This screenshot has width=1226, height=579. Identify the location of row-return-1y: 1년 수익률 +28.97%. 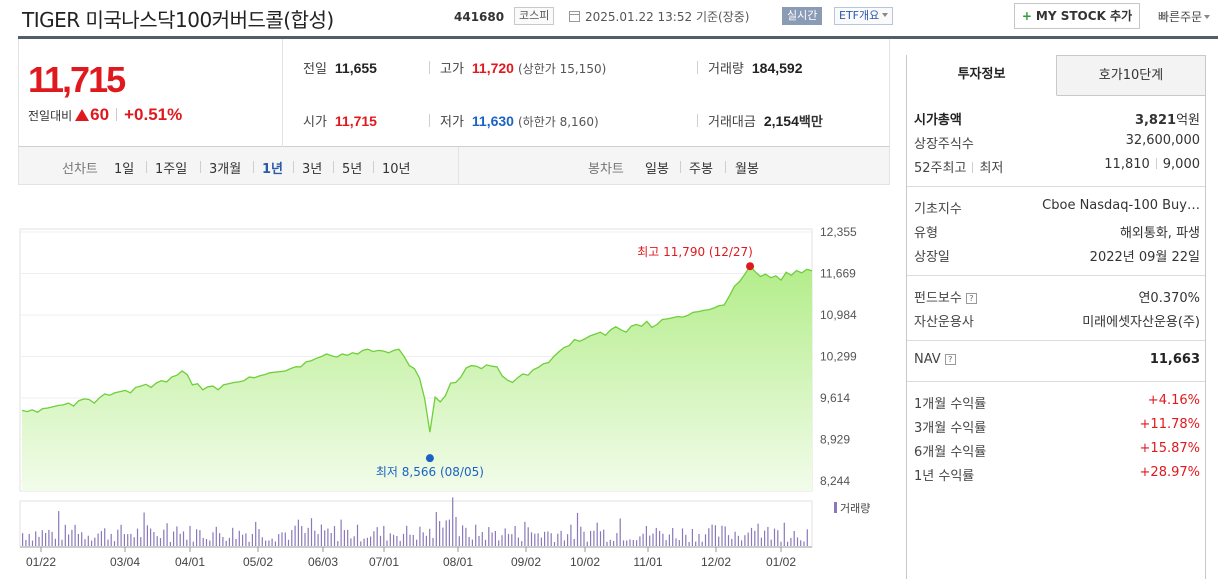
(1057, 474).